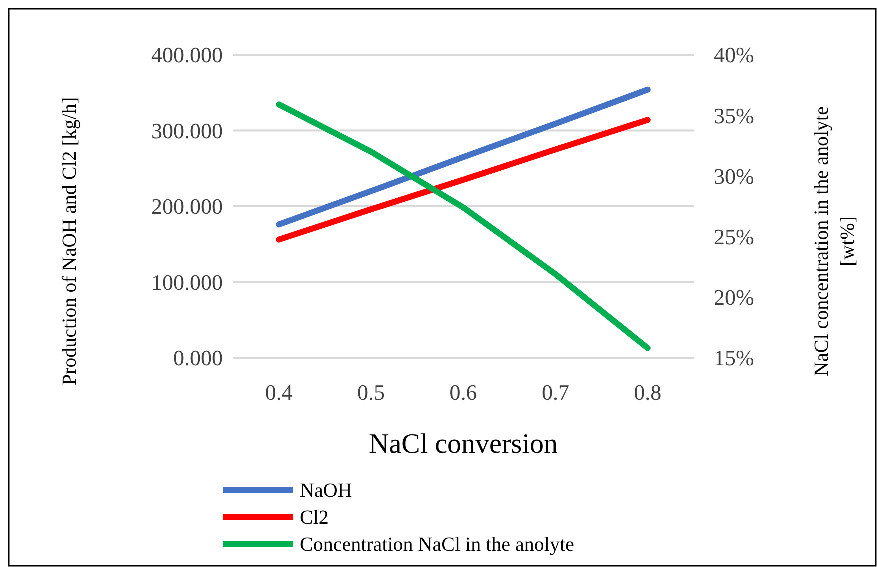 The width and height of the screenshot is (877, 567). I want to click on y-axis-title: Production of NaOH and Cl2 [kg/h], so click(70, 241).